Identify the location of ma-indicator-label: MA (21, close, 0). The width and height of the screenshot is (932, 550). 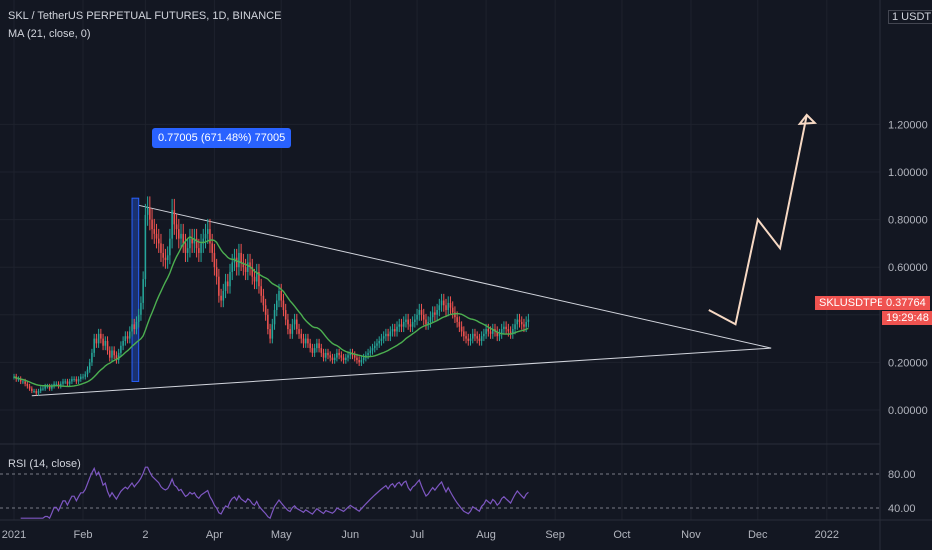
(49, 34).